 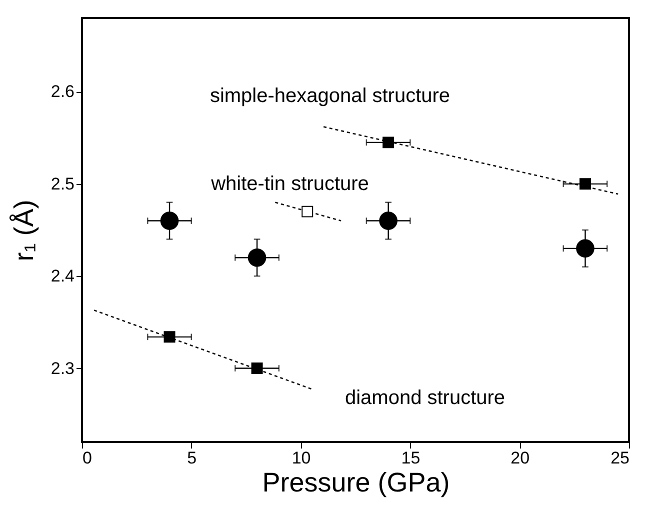 What do you see at coordinates (289, 184) in the screenshot?
I see `annotation: white-tin structure` at bounding box center [289, 184].